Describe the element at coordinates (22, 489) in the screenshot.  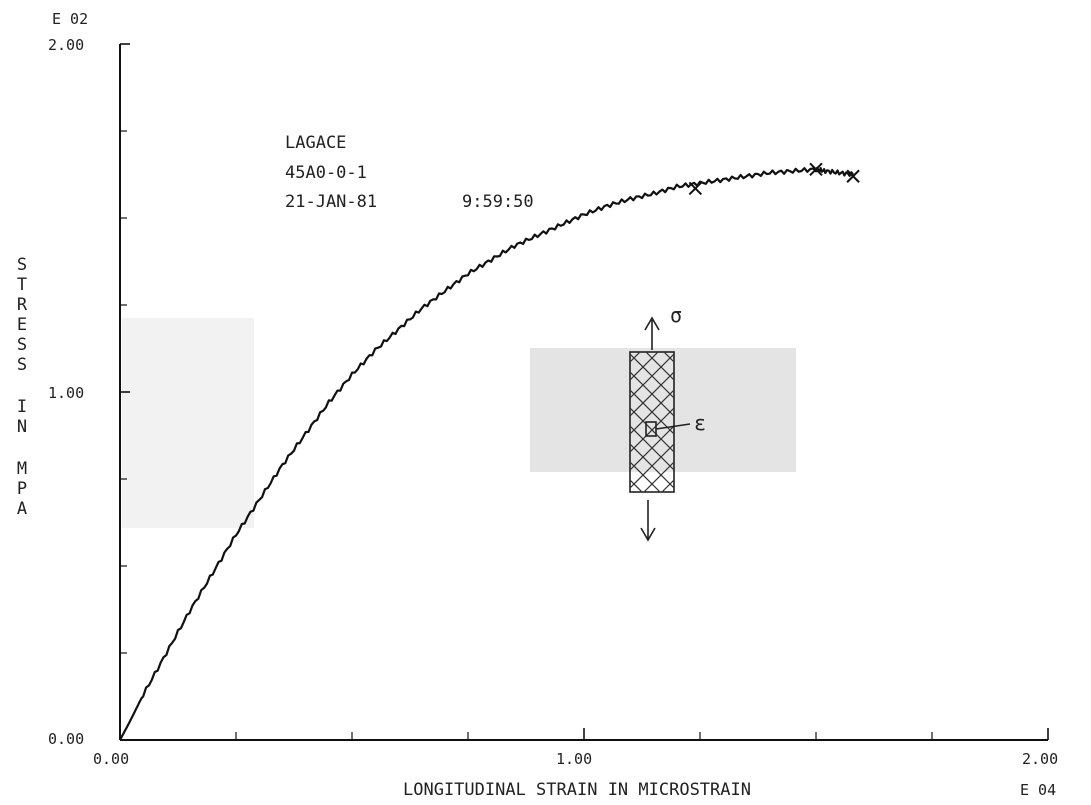
I see `y-axis-title-char: P` at that location.